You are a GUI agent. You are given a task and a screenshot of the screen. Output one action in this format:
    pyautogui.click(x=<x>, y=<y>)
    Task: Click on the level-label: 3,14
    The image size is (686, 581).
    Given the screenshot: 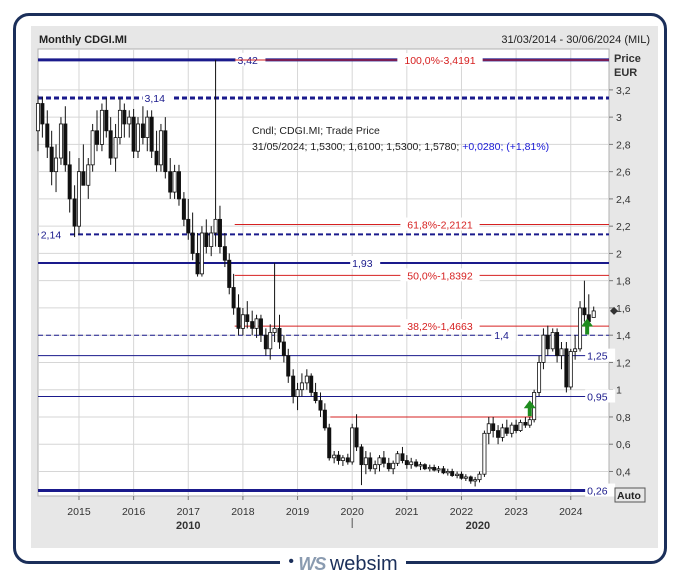 What is the action you would take?
    pyautogui.click(x=155, y=99)
    